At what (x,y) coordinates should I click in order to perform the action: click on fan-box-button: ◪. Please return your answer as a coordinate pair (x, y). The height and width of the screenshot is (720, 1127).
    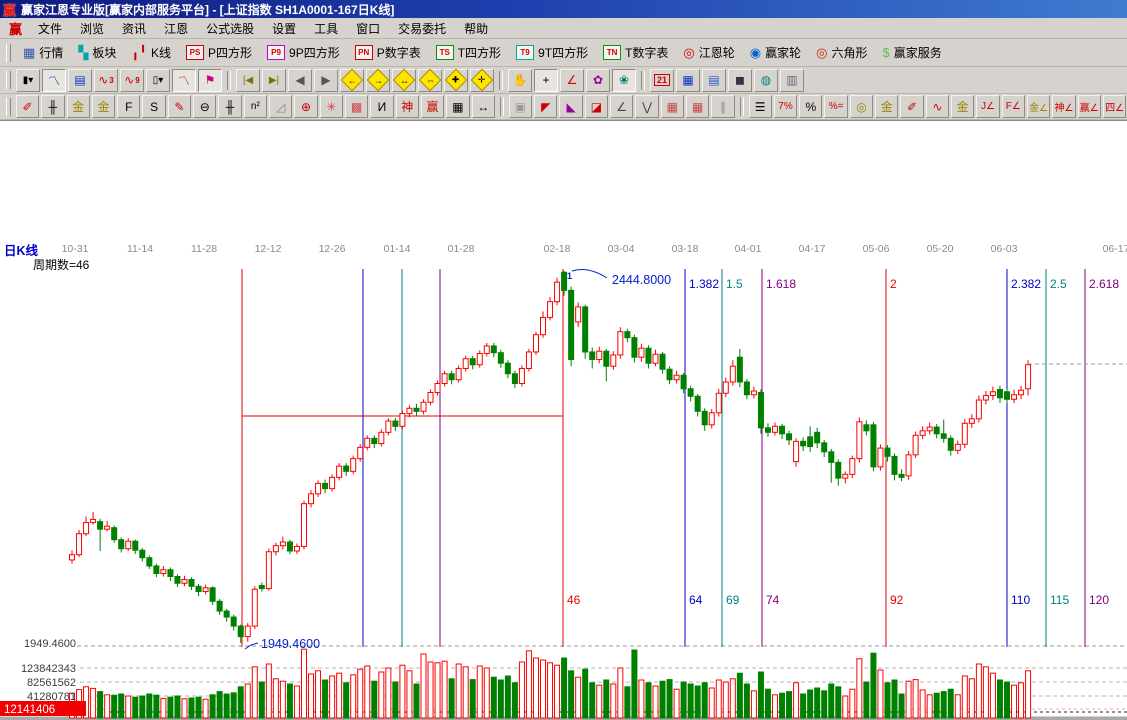
    Looking at the image, I should click on (596, 106).